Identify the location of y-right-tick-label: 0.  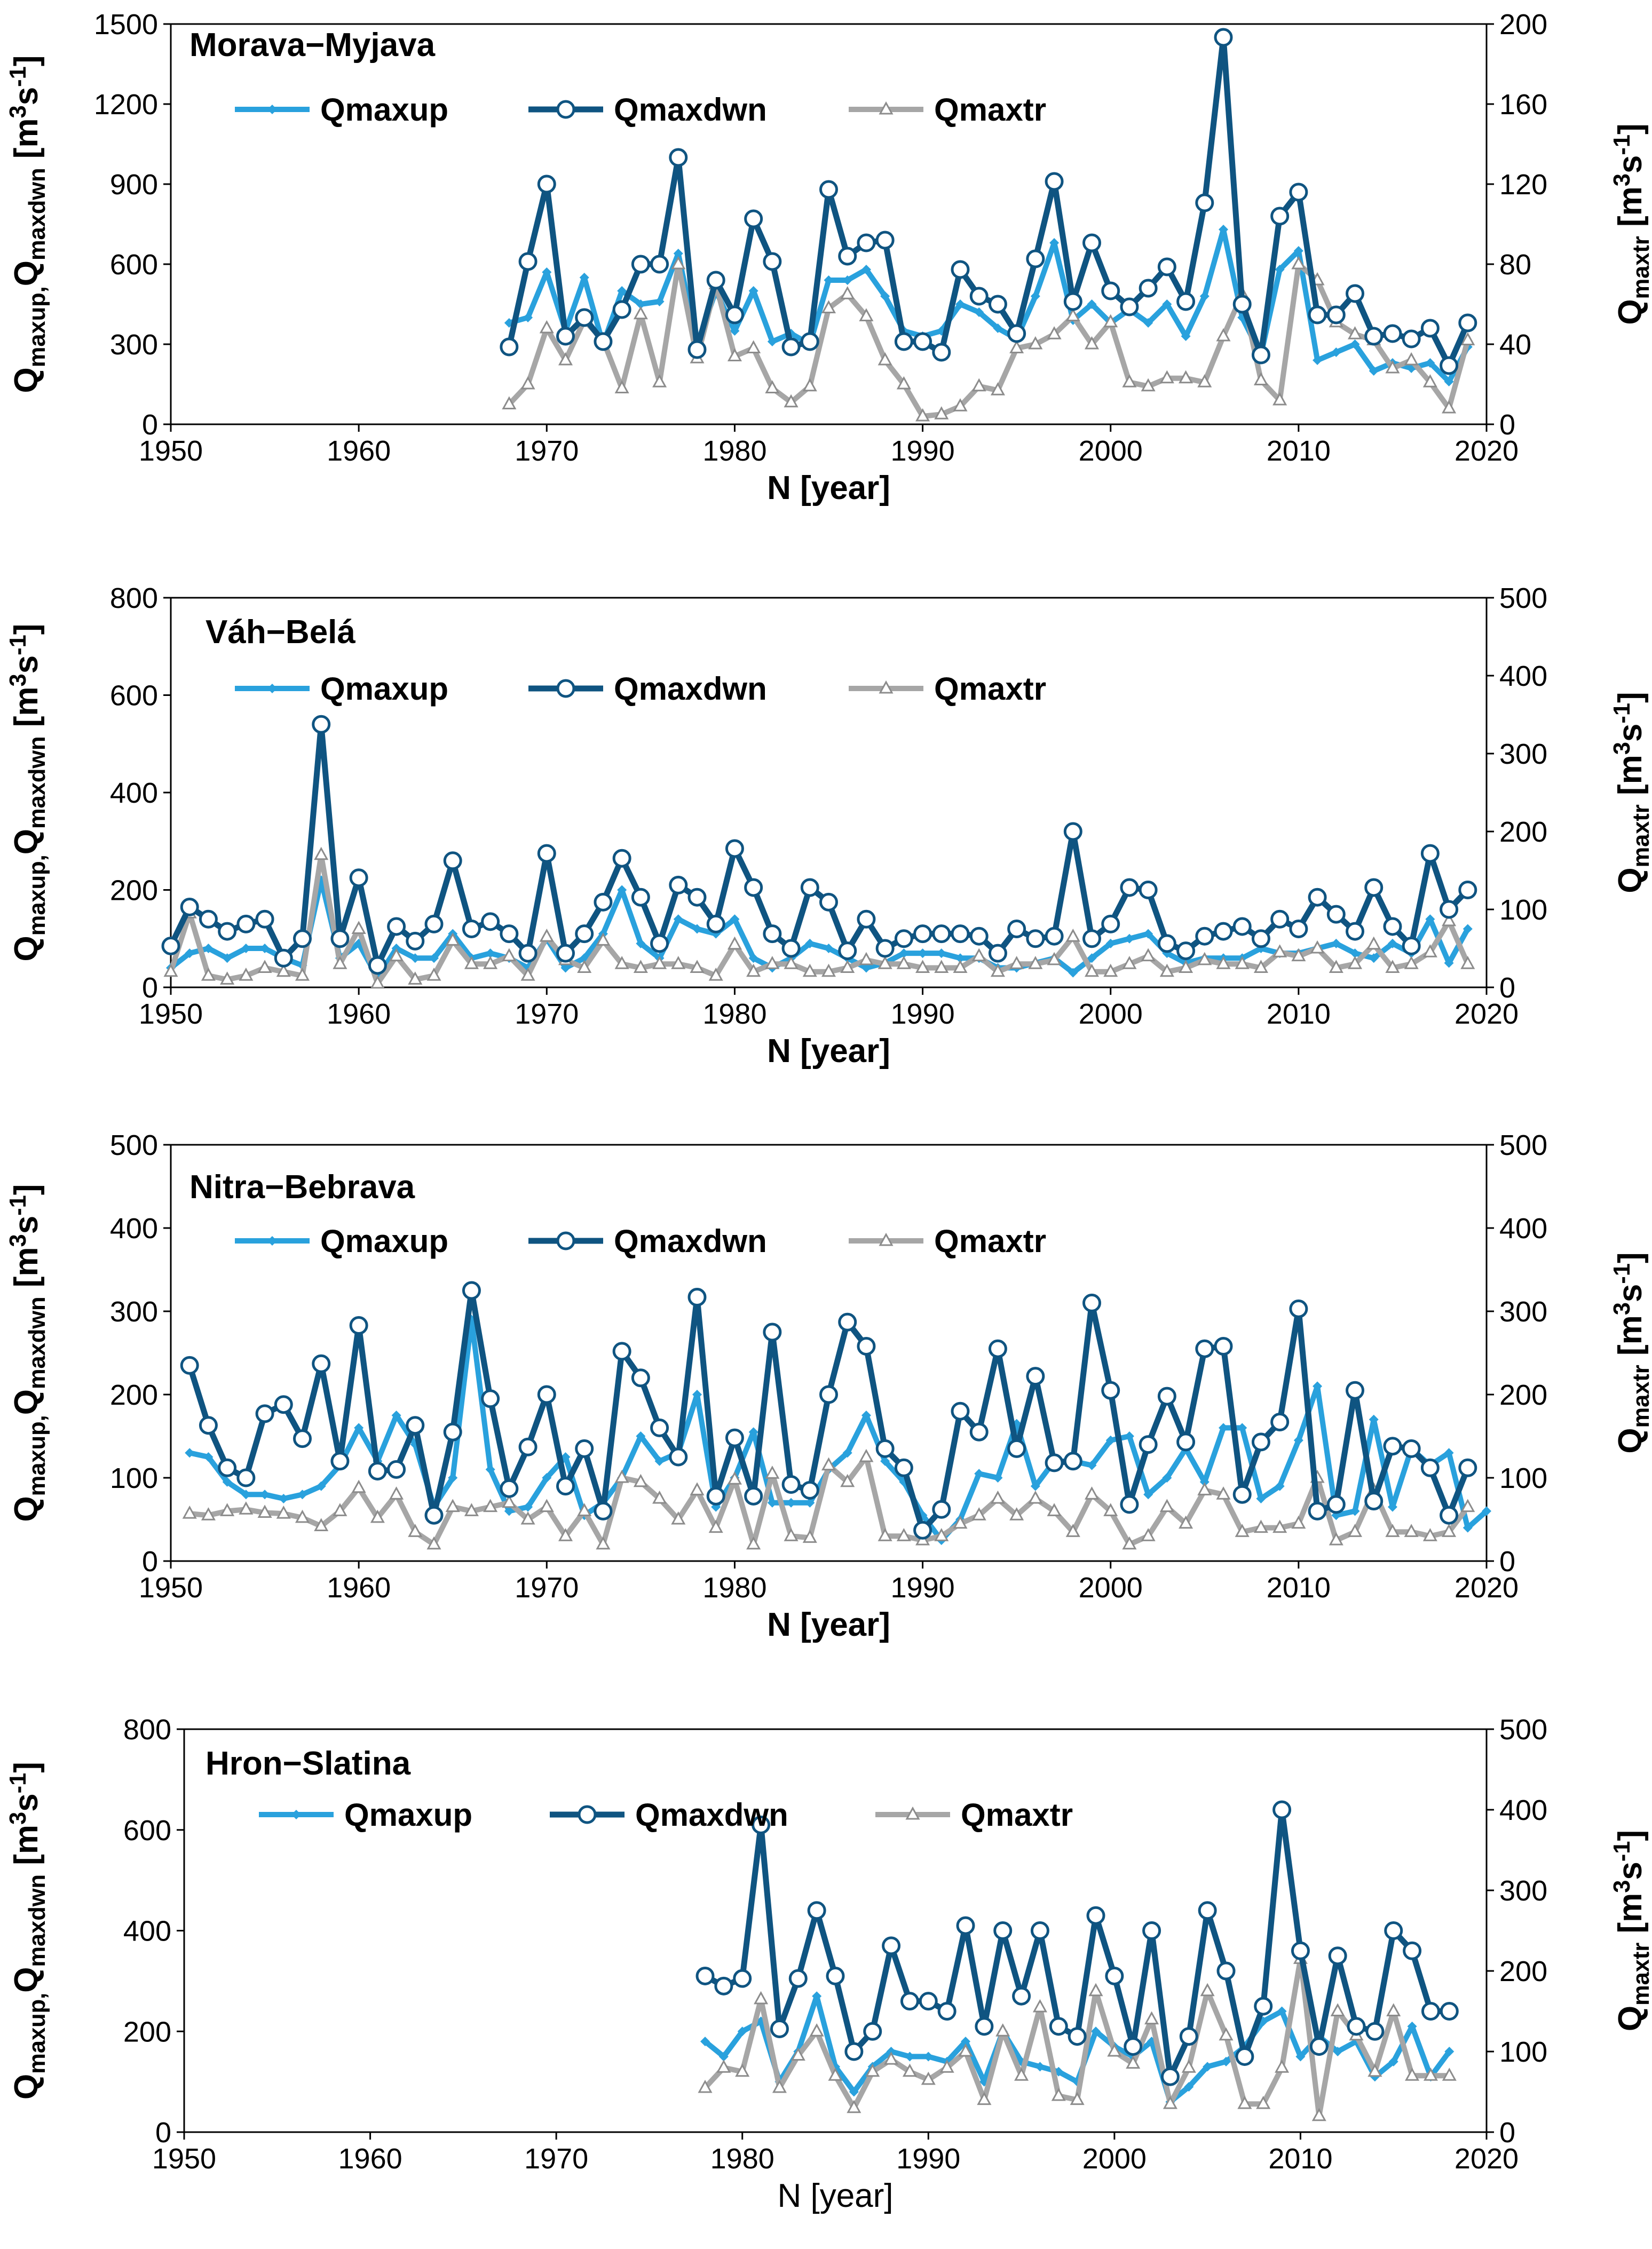
(1507, 2133).